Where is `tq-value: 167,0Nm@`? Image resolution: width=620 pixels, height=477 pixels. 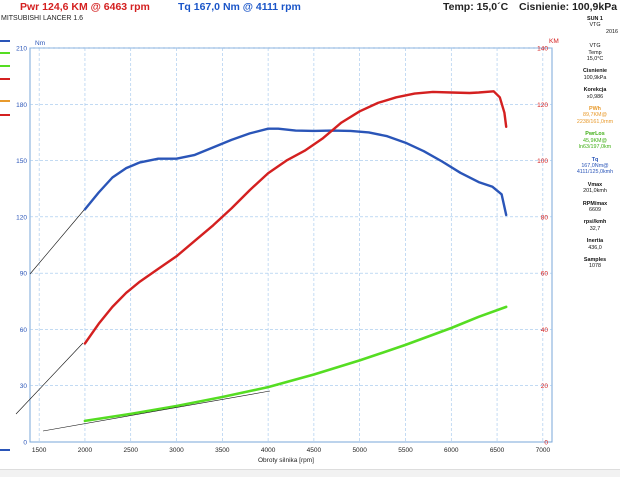
tq-value: 167,0Nm@ is located at coordinates (595, 165).